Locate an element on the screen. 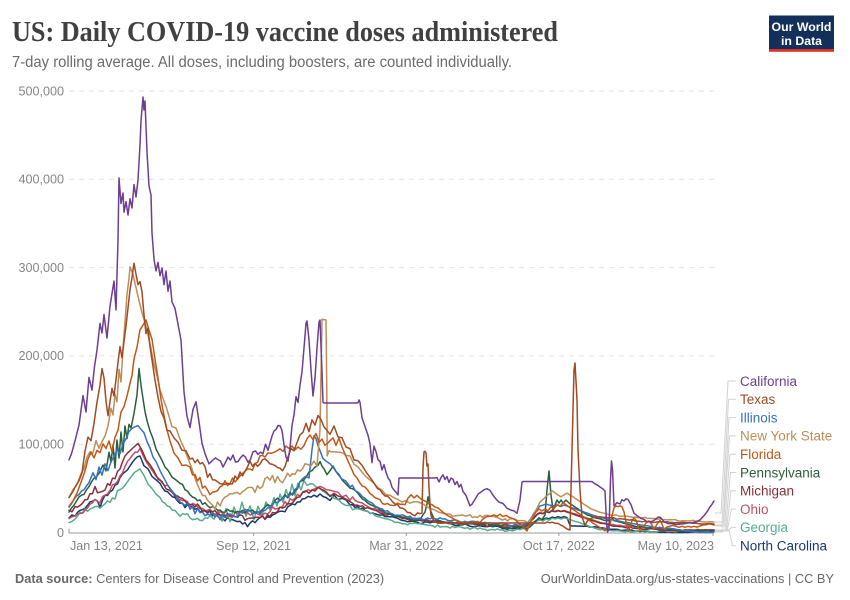 The height and width of the screenshot is (600, 850). svg-text: Oct 17, 2022 is located at coordinates (559, 546).